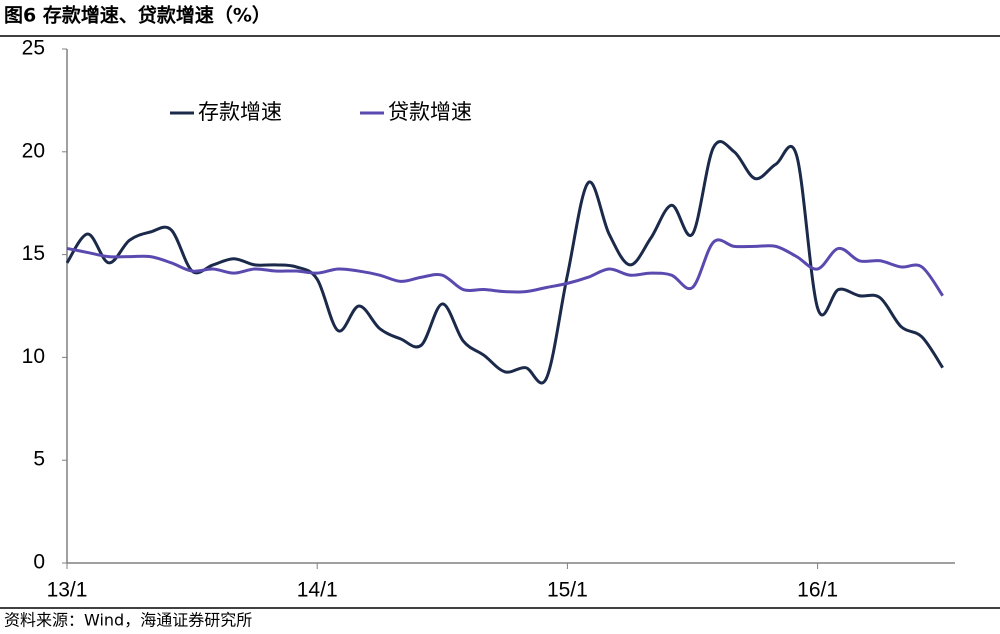  I want to click on y-tick-label: 15, so click(33, 253).